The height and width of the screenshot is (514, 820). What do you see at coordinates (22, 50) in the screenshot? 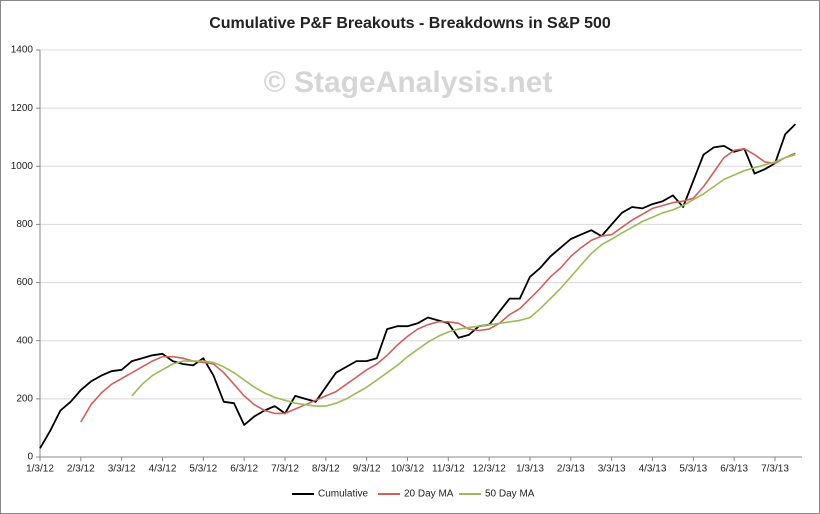
I see `y-tick-label: 1400` at bounding box center [22, 50].